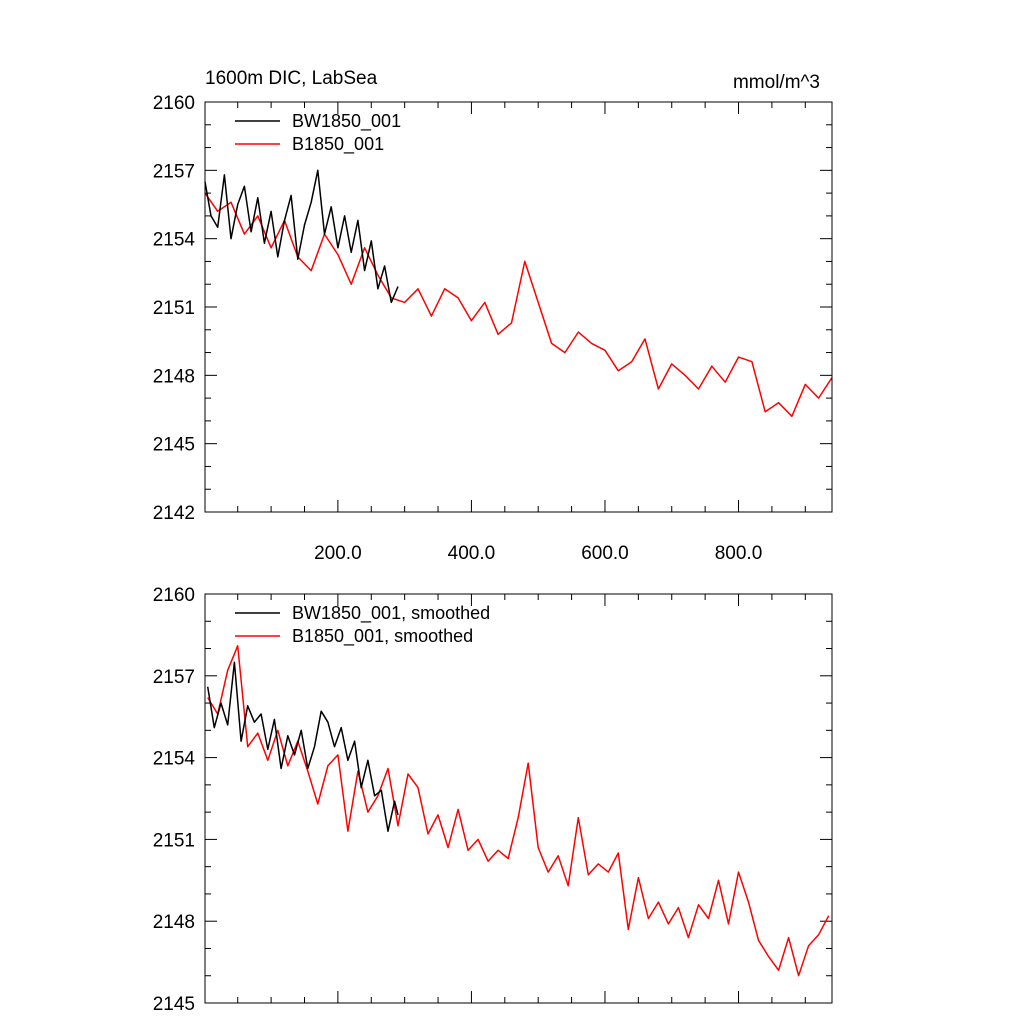 The height and width of the screenshot is (1024, 1024). What do you see at coordinates (472, 553) in the screenshot?
I see `x-tick-label: 400.0` at bounding box center [472, 553].